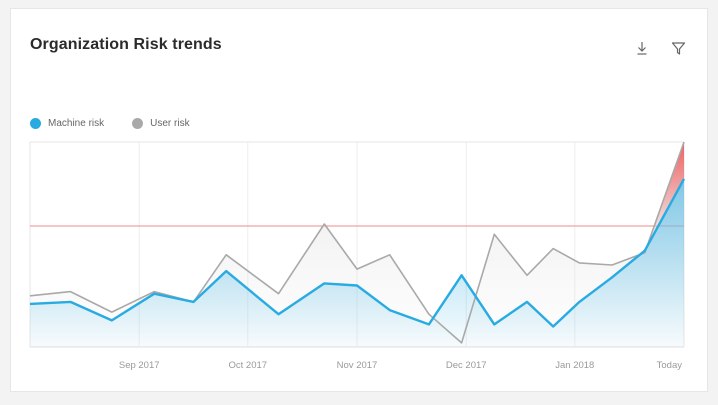 The image size is (718, 405). Describe the element at coordinates (110, 123) in the screenshot. I see `chart-legend: Machine risk User risk` at that location.